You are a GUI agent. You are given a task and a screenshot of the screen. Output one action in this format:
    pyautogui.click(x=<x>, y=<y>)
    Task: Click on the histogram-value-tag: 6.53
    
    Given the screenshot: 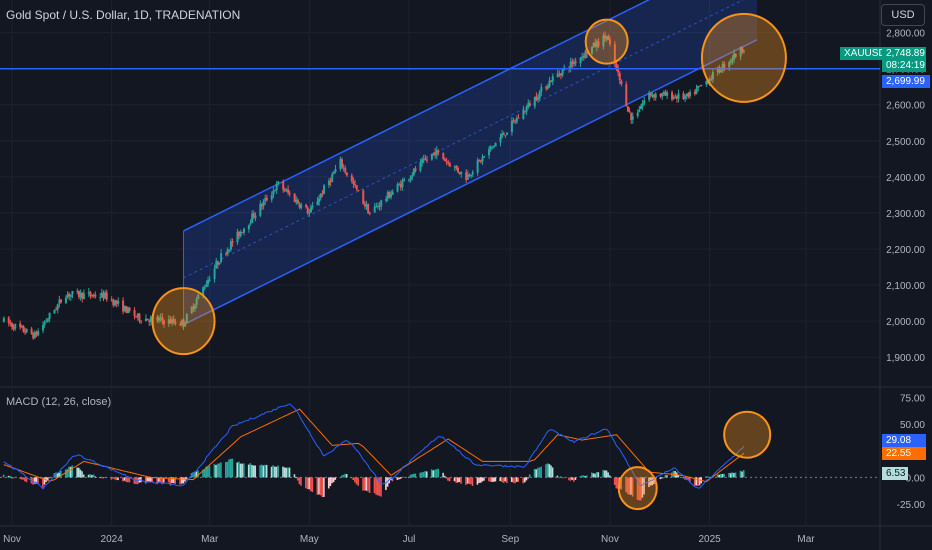 What is the action you would take?
    pyautogui.click(x=895, y=473)
    